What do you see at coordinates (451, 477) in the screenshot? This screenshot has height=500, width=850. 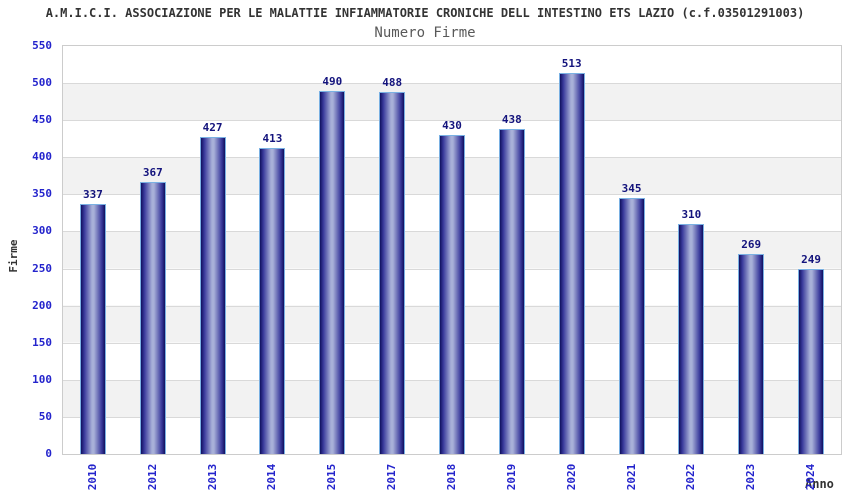 I see `x-tick-label: 2018` at bounding box center [451, 477].